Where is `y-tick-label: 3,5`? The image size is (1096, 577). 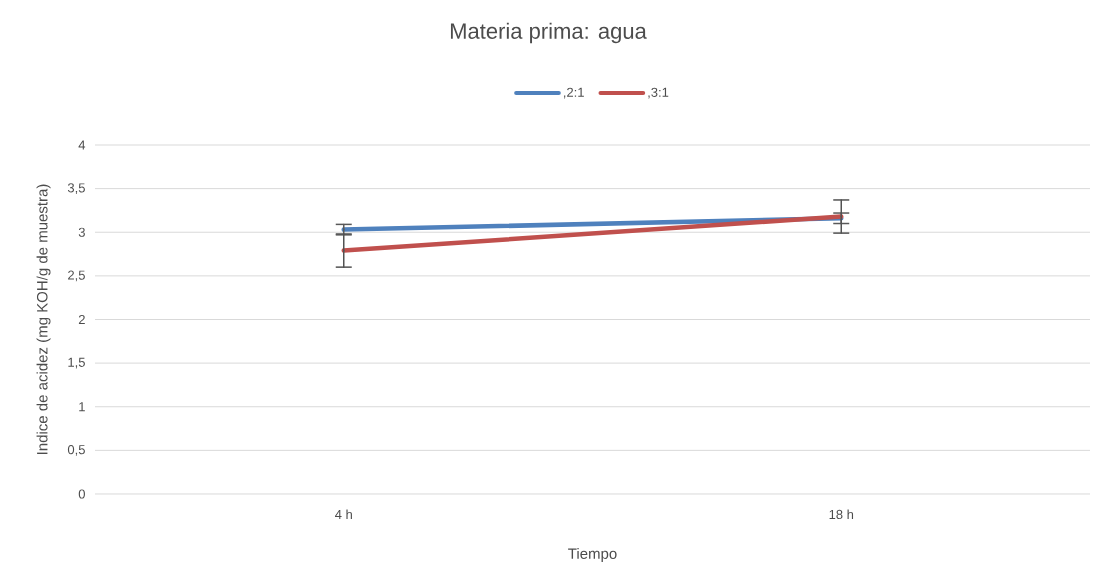
y-tick-label: 3,5 is located at coordinates (76, 188).